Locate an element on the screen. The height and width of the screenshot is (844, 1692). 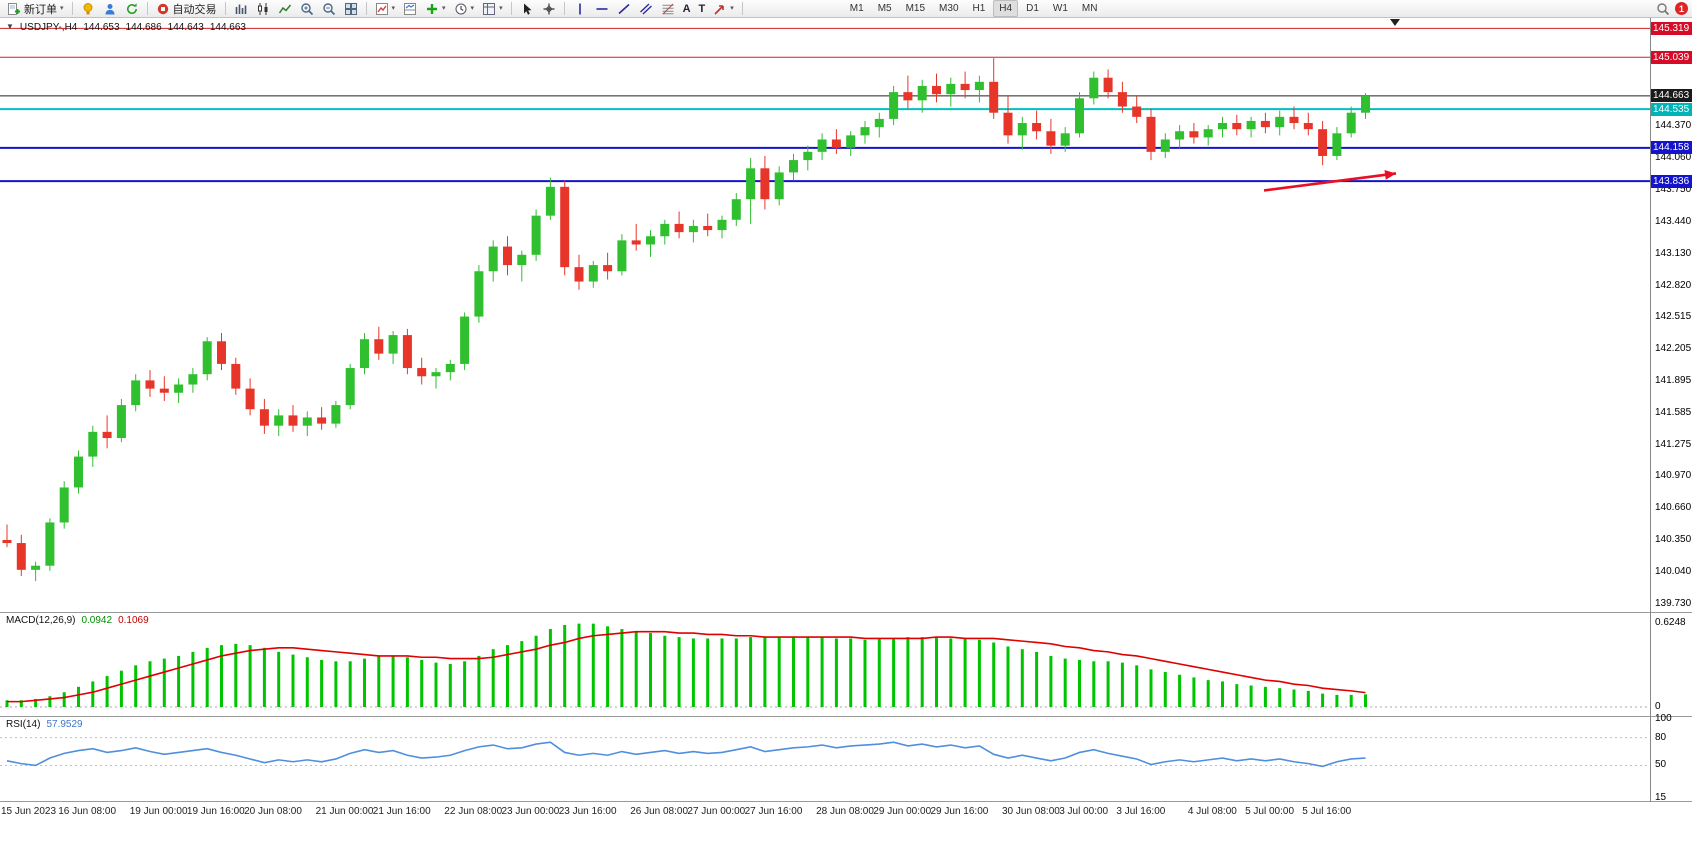
time-tick-label: 27 Jun 16:00 is located at coordinates (773, 811).